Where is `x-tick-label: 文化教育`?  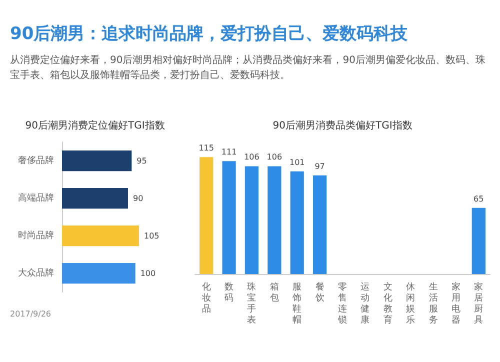 x-tick-label: 文化教育 is located at coordinates (387, 304).